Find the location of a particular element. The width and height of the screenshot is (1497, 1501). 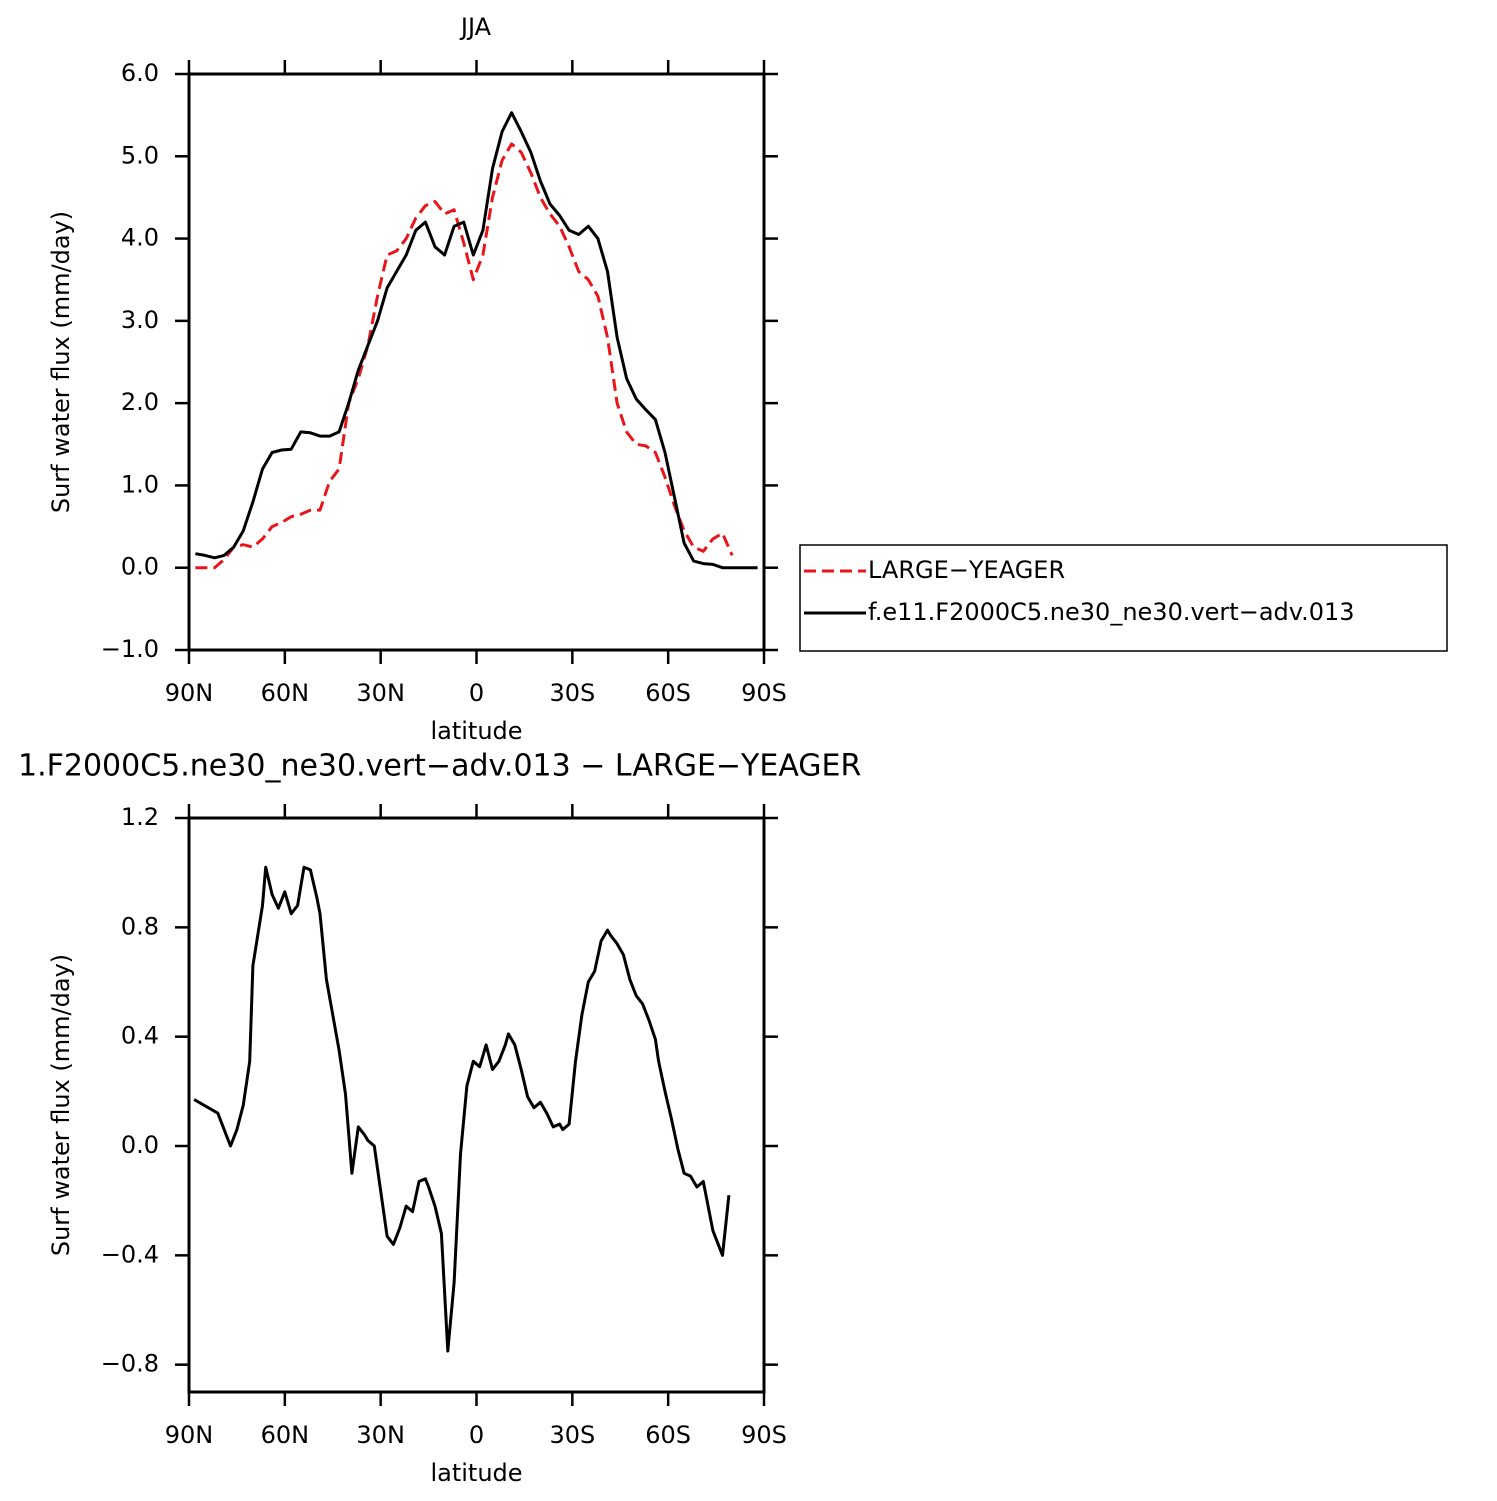

y-tick-label: 5.0 is located at coordinates (140, 155).